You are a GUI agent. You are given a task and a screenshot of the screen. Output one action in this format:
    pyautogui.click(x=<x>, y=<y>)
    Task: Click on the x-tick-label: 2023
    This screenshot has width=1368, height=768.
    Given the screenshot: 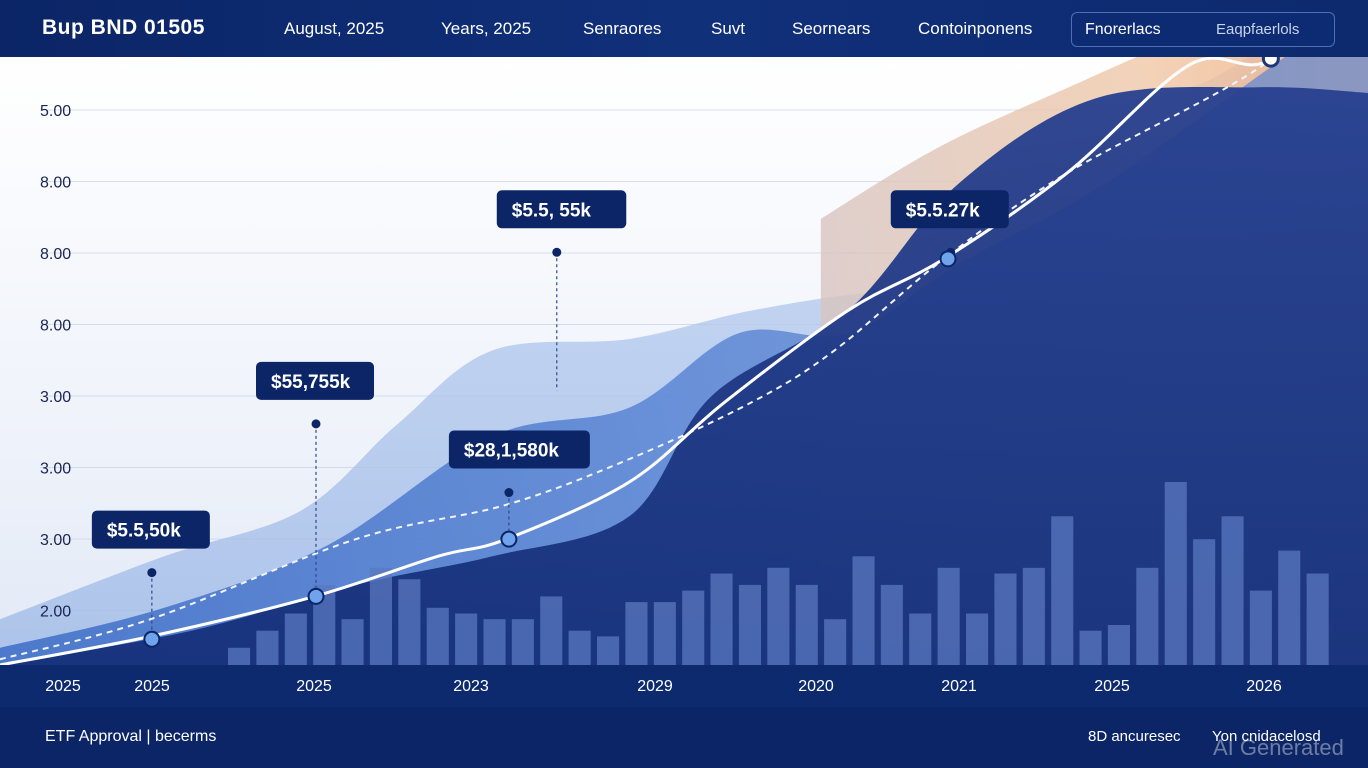 What is the action you would take?
    pyautogui.click(x=471, y=686)
    